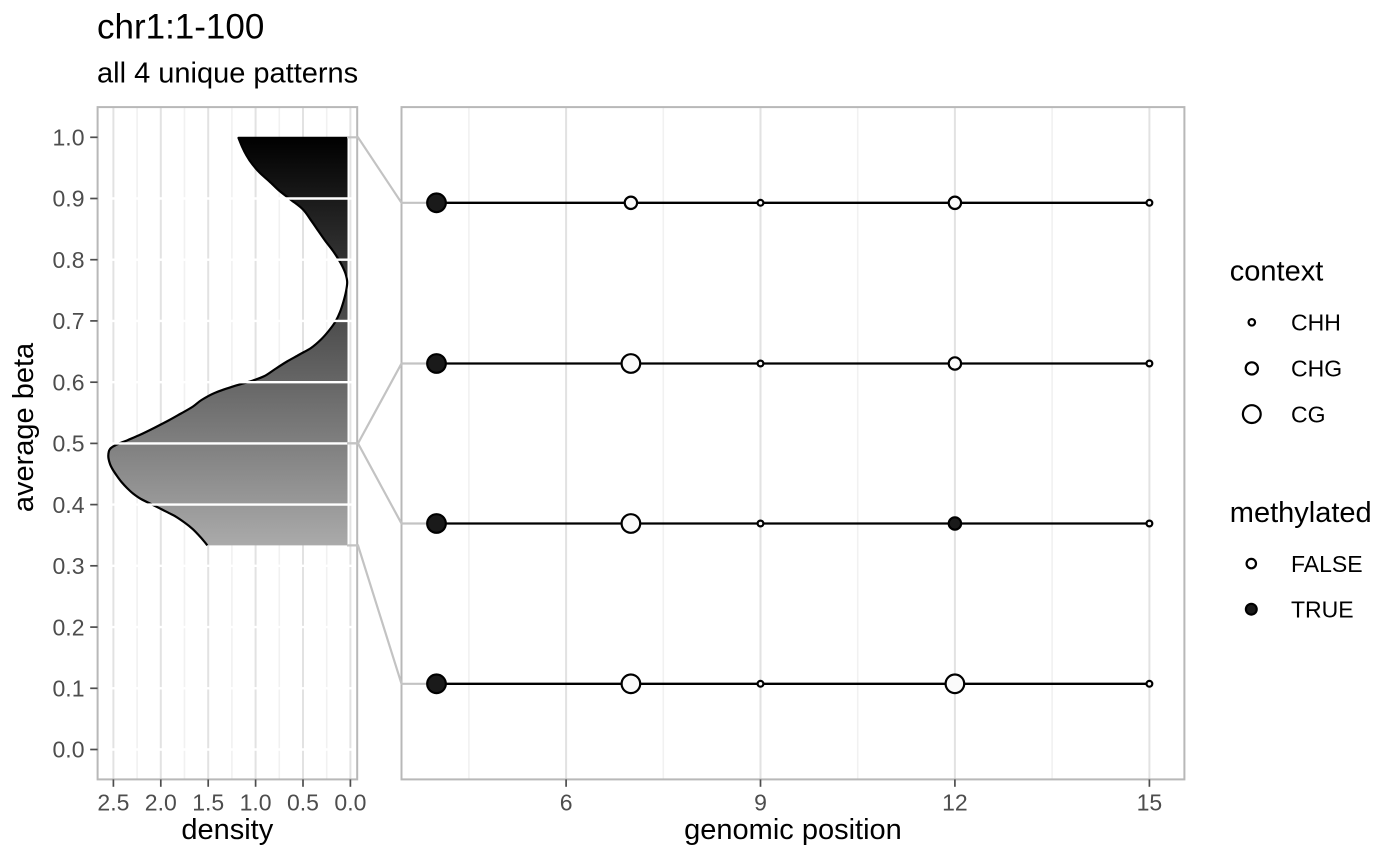 The height and width of the screenshot is (866, 1400). I want to click on svg-text: 0.7, so click(69, 321).